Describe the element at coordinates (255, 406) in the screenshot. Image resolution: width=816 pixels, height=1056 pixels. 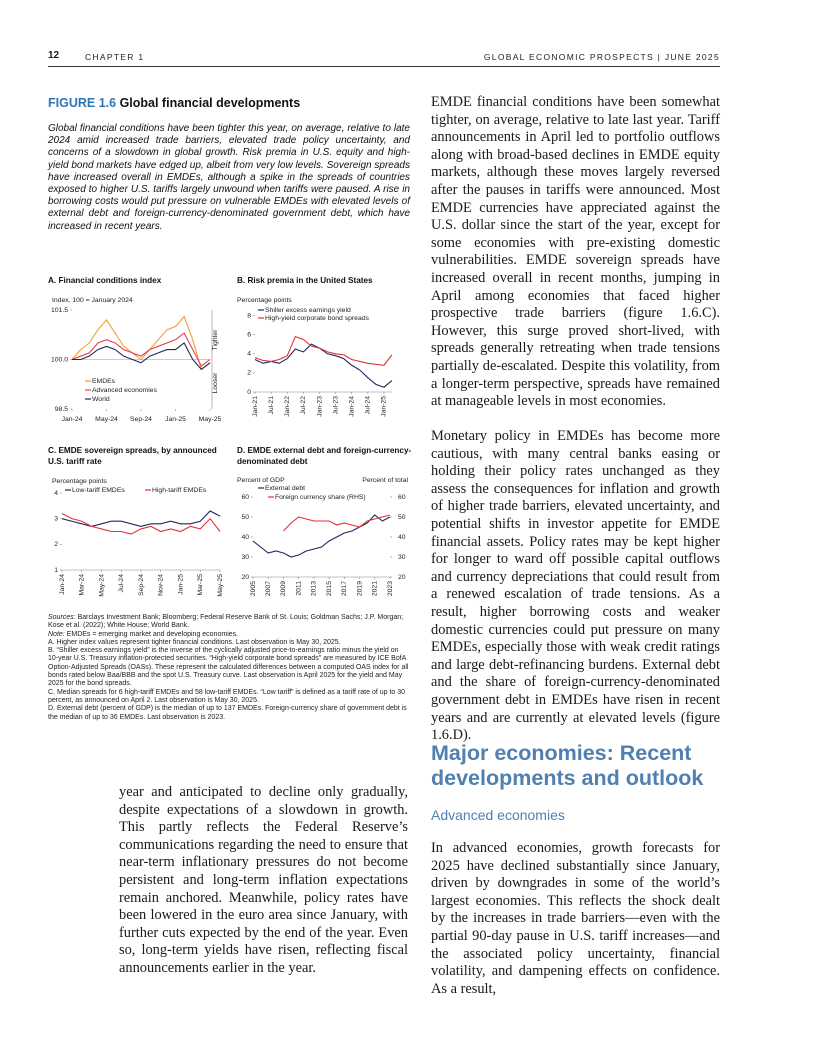
I see `x-tick-label: Jan-21` at that location.